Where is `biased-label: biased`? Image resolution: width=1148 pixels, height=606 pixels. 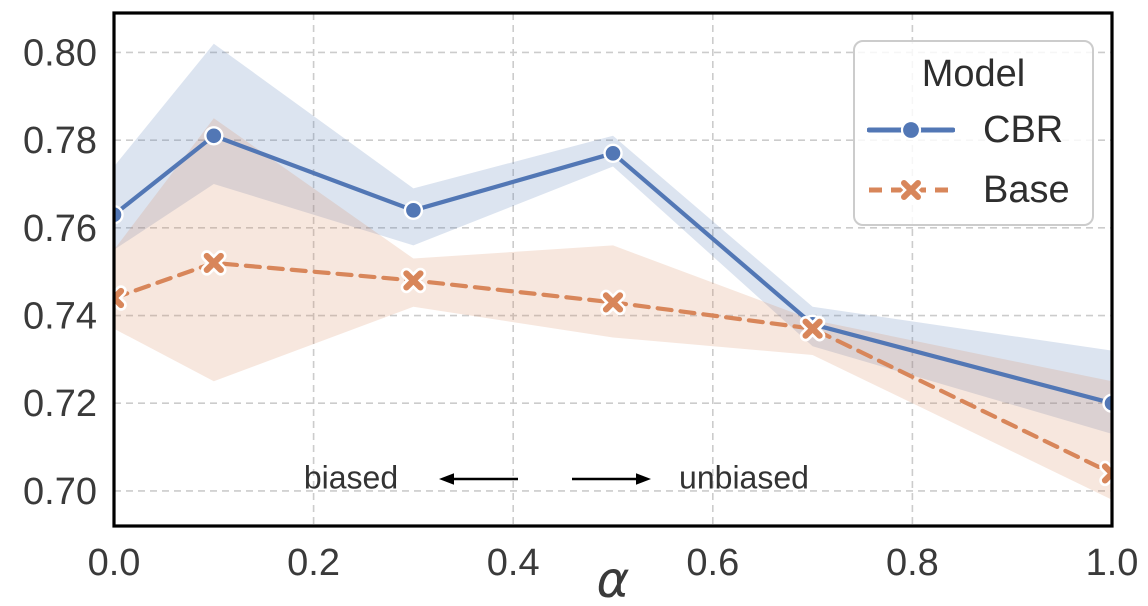 biased-label: biased is located at coordinates (351, 477).